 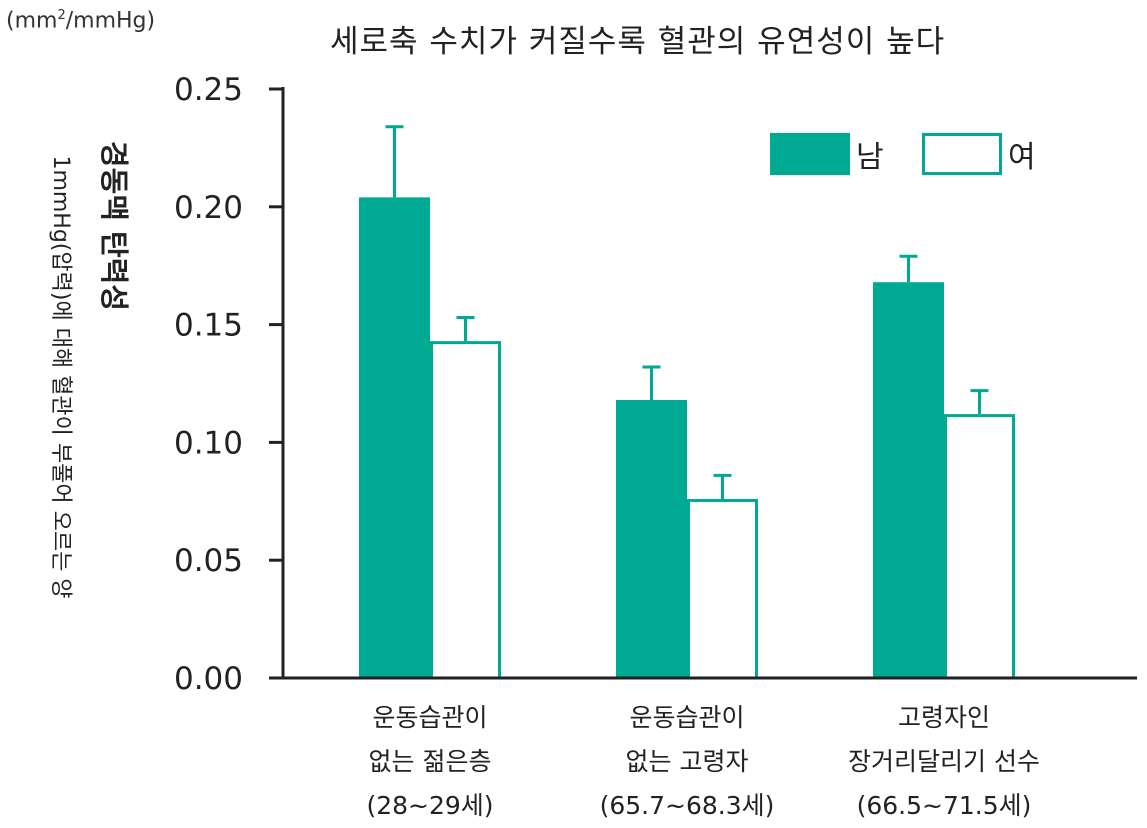 What do you see at coordinates (208, 679) in the screenshot?
I see `y-tick-label: 0.00` at bounding box center [208, 679].